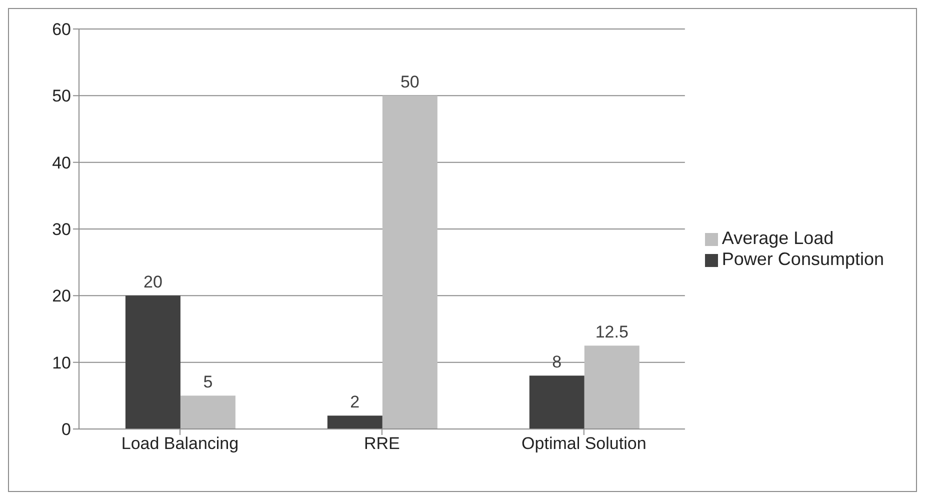 Image resolution: width=925 pixels, height=500 pixels. What do you see at coordinates (208, 382) in the screenshot?
I see `data-label: 5` at bounding box center [208, 382].